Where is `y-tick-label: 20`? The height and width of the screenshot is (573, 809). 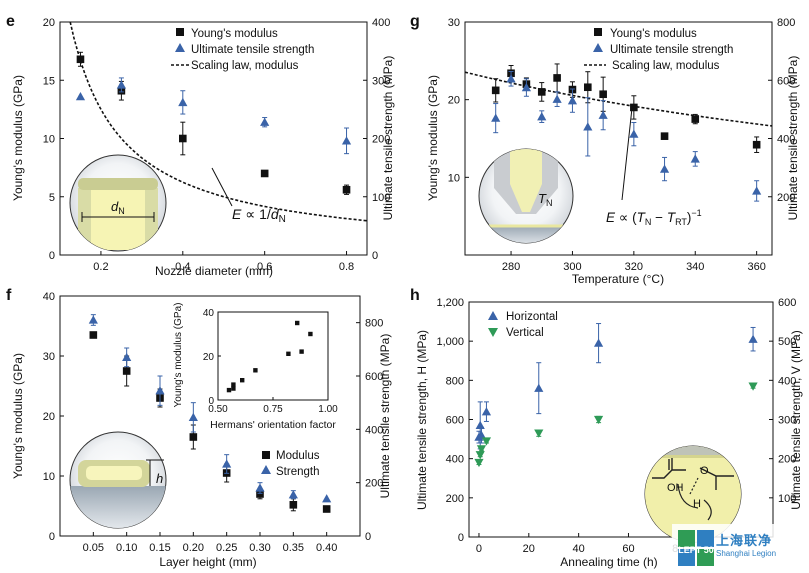 y-tick-label: 20 is located at coordinates (49, 23).